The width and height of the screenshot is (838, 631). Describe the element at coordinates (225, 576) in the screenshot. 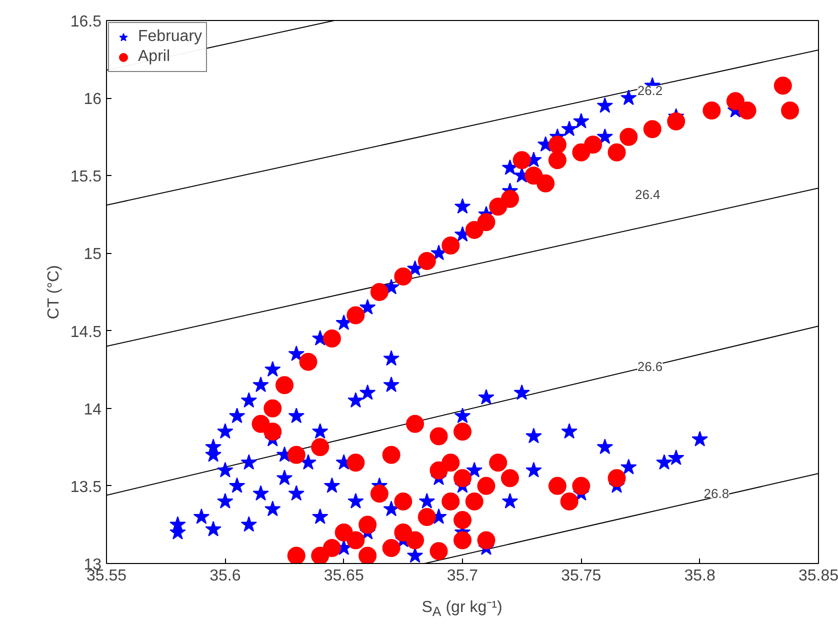

I see `x-tick-label: 35.6` at that location.